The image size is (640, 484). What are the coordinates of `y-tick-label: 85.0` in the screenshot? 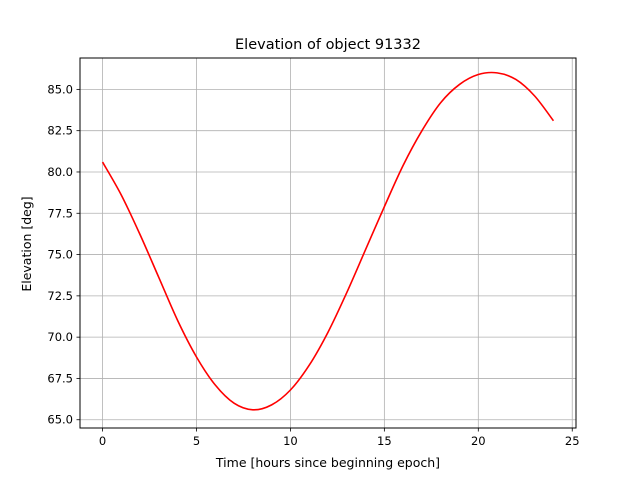 It's located at (60, 89).